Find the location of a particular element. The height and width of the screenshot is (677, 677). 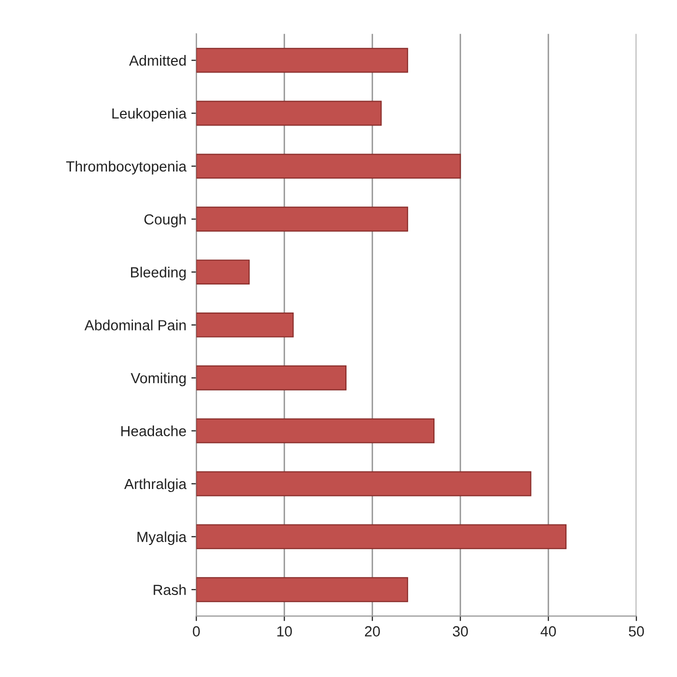

y-tick-label: Leukopenia is located at coordinates (149, 115).